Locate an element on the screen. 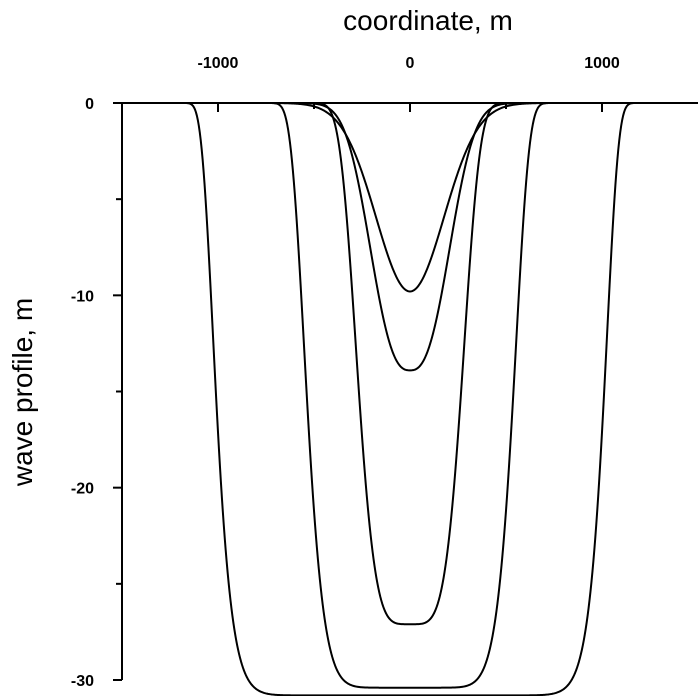  x-tick-label: 0 is located at coordinates (410, 63).